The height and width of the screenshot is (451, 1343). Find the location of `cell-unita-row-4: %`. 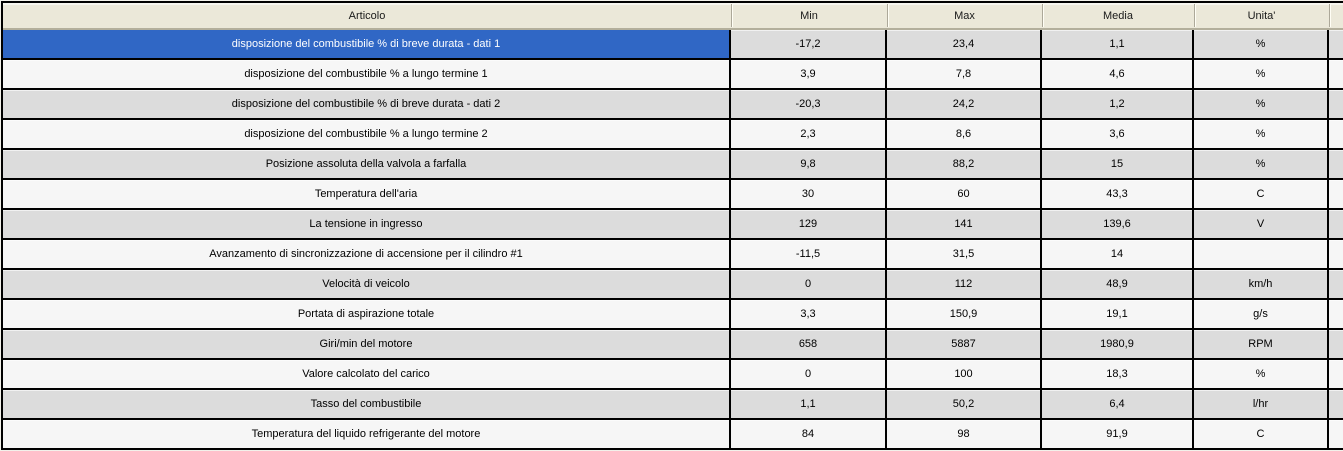

cell-unita-row-4: % is located at coordinates (1261, 135).